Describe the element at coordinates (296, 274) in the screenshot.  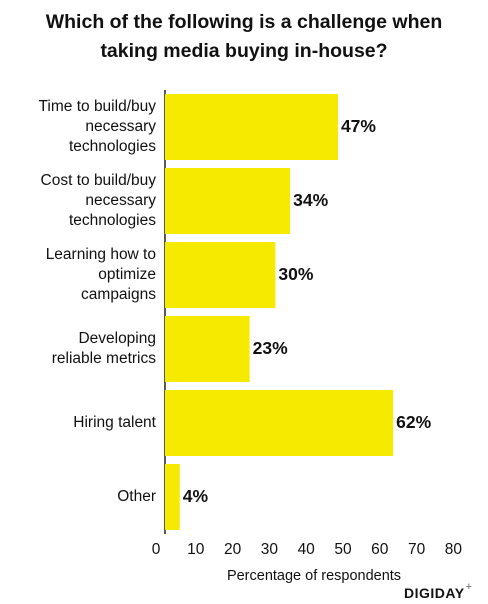
I see `value-label: 30%` at that location.